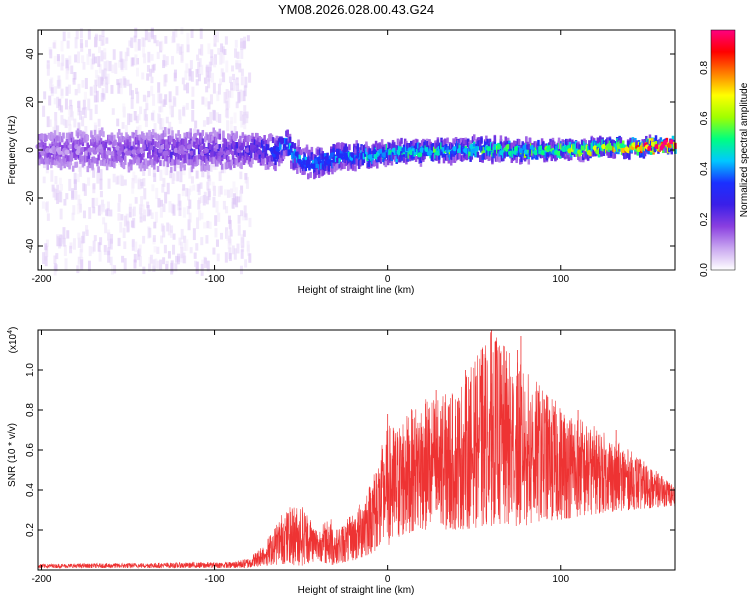 Image resolution: width=750 pixels, height=600 pixels. Describe the element at coordinates (215, 579) in the screenshot. I see `x-tick-label: -100` at that location.